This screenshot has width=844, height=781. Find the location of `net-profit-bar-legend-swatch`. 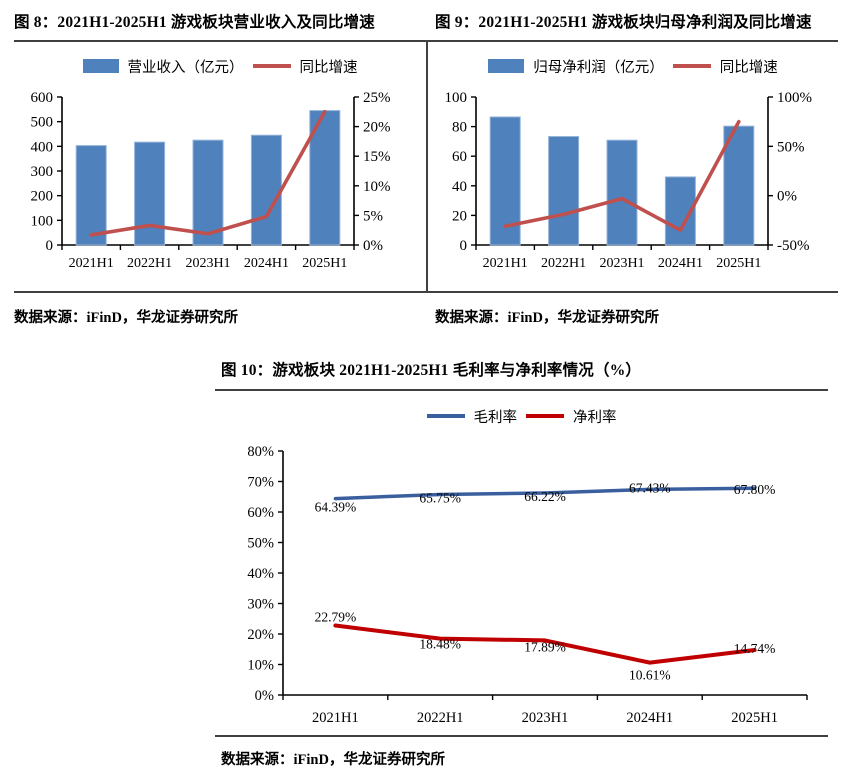

net-profit-bar-legend-swatch is located at coordinates (506, 66).